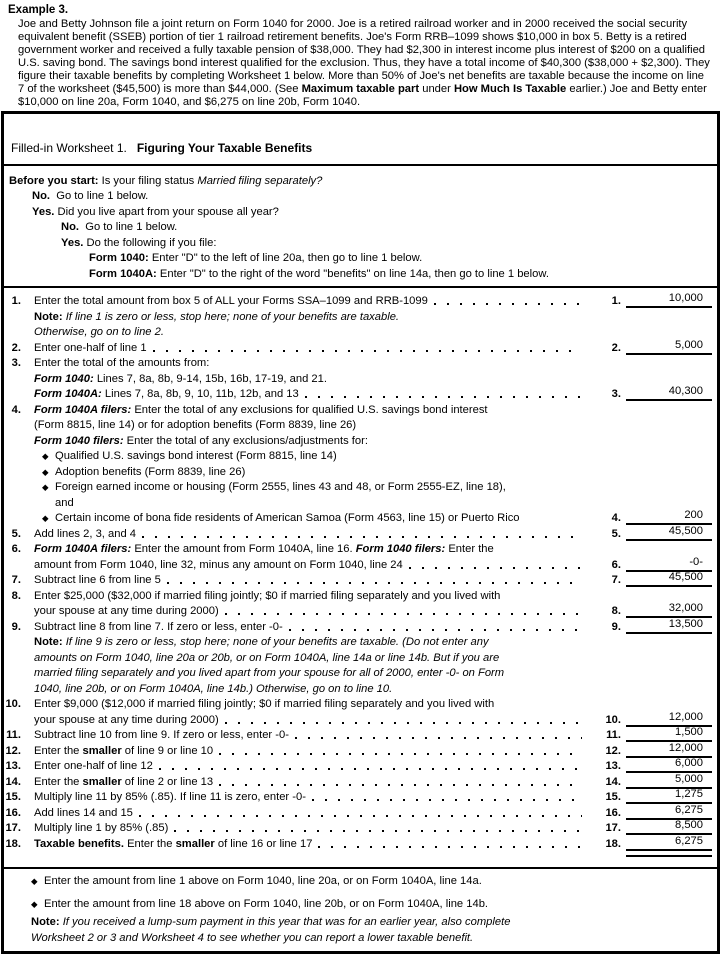  Describe the element at coordinates (471, 549) in the screenshot. I see `text-run: Enter the` at that location.